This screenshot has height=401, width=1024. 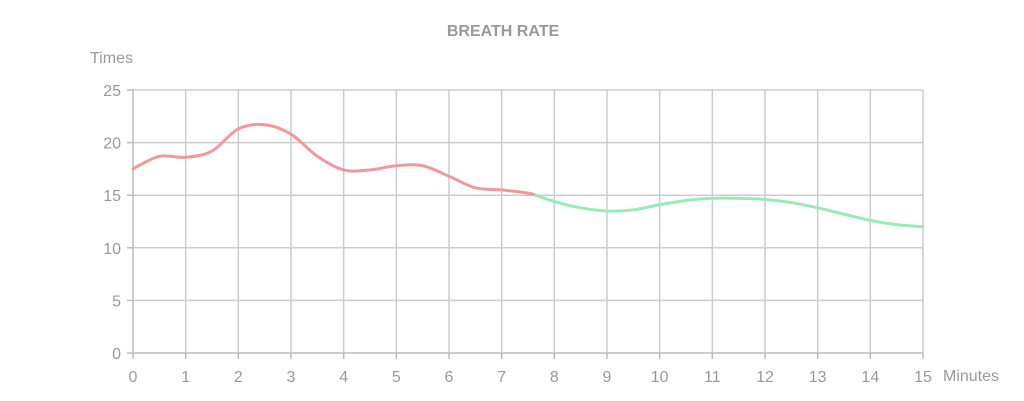 I want to click on x-tick-label-4: 4, so click(x=343, y=377).